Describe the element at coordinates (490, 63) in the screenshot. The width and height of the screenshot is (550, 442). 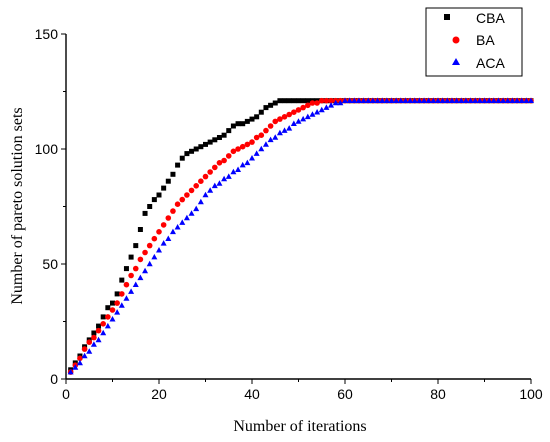
I see `legend-label-aca: ACA` at that location.